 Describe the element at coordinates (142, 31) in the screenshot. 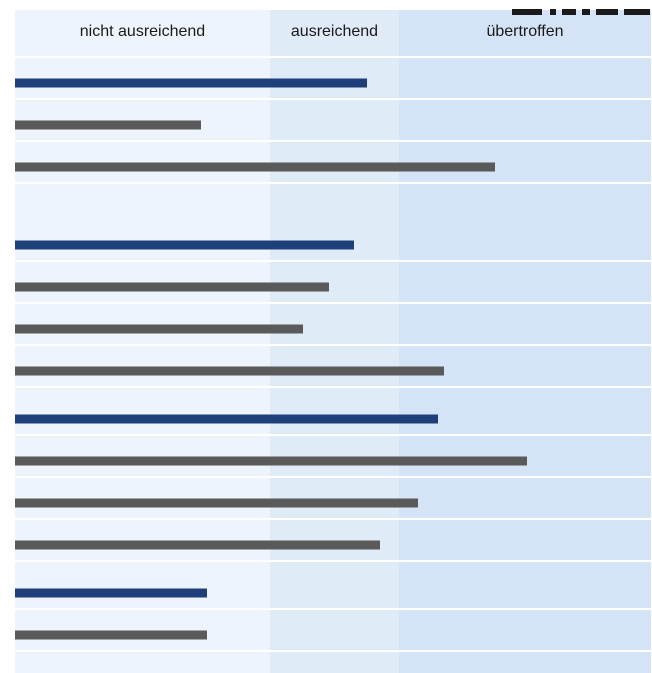

I see `band-header-nicht-ausreichend: nicht ausreichend` at that location.